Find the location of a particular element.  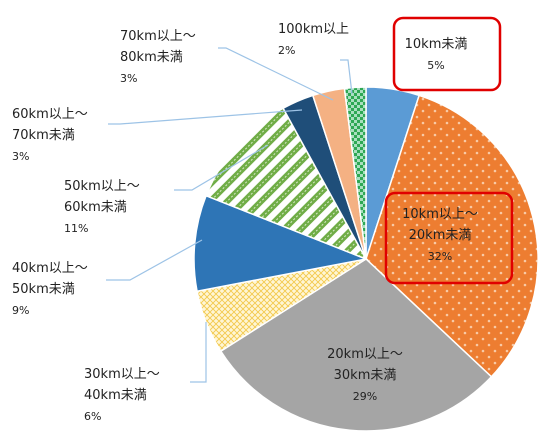

data-label-percent-3: 6% is located at coordinates (92, 416).